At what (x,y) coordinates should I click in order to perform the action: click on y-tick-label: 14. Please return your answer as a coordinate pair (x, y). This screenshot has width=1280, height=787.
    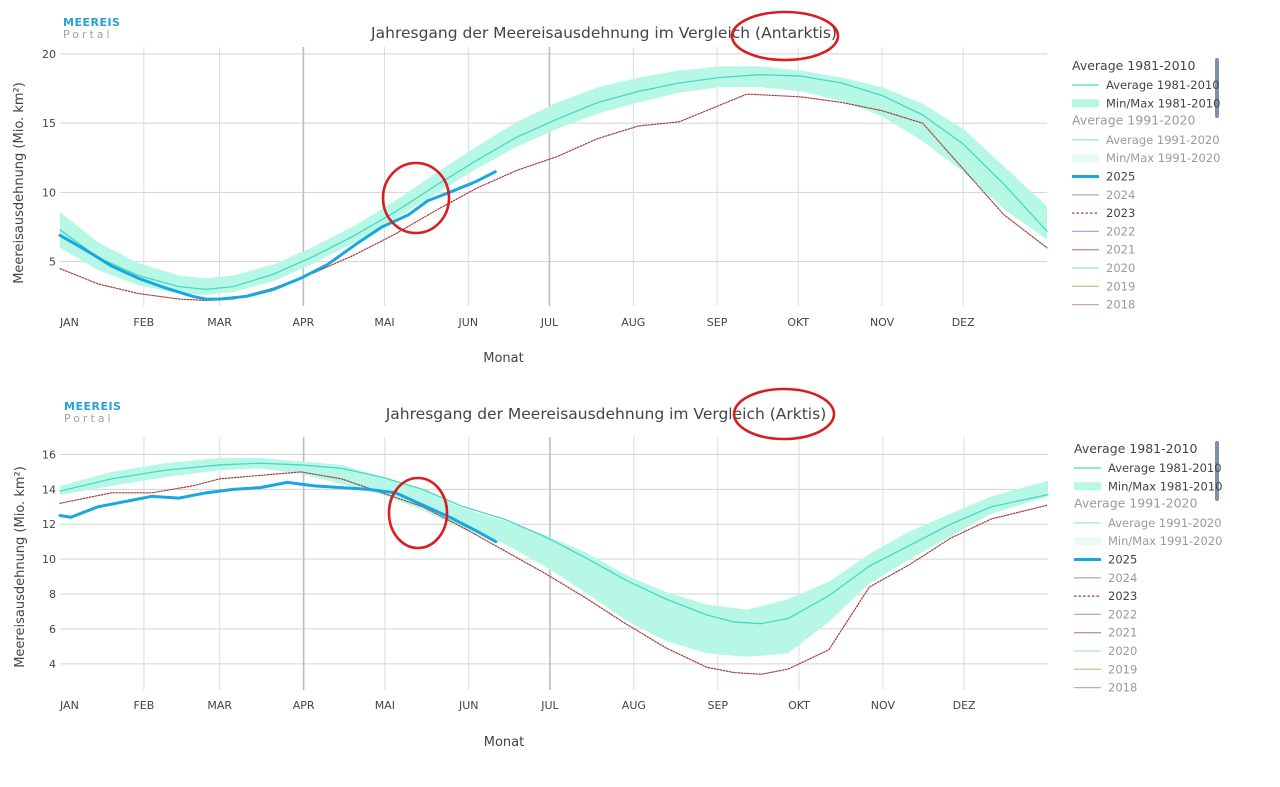
    Looking at the image, I should click on (49, 489).